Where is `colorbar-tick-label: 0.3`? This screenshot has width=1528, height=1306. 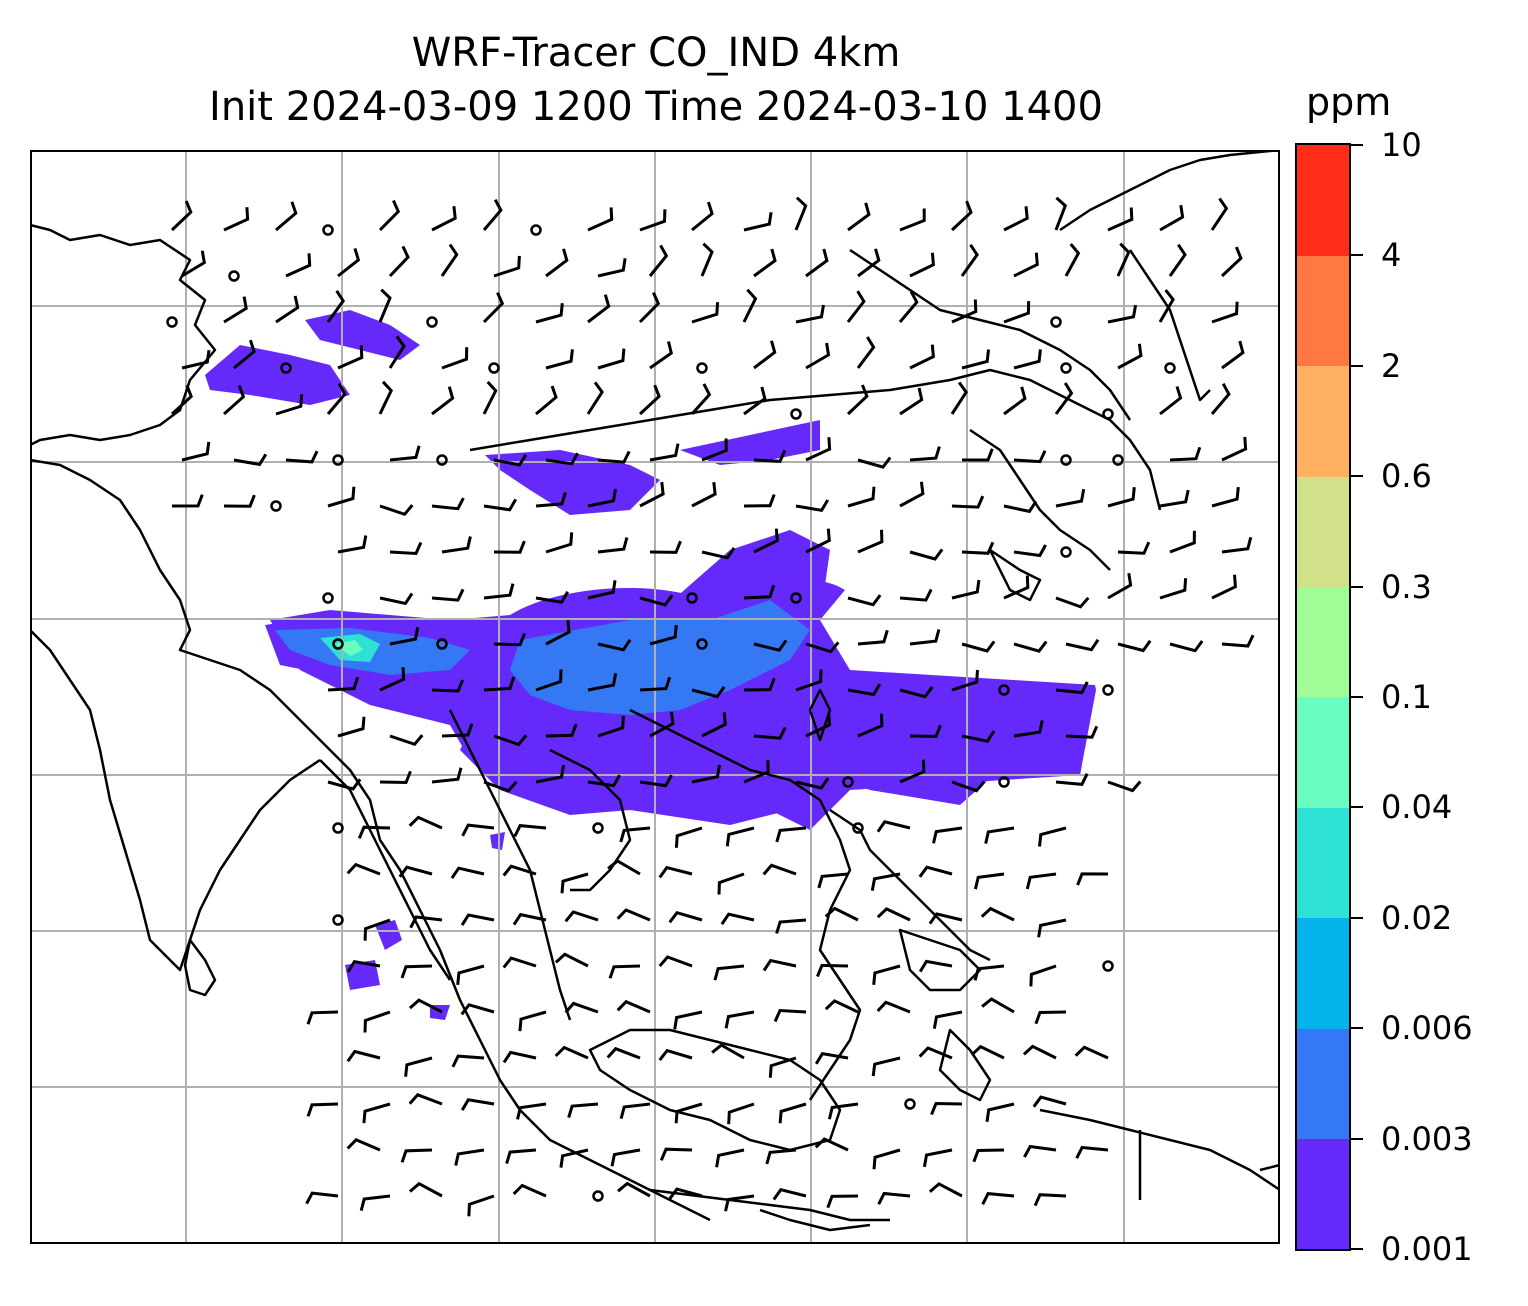 colorbar-tick-label: 0.3 is located at coordinates (1406, 586).